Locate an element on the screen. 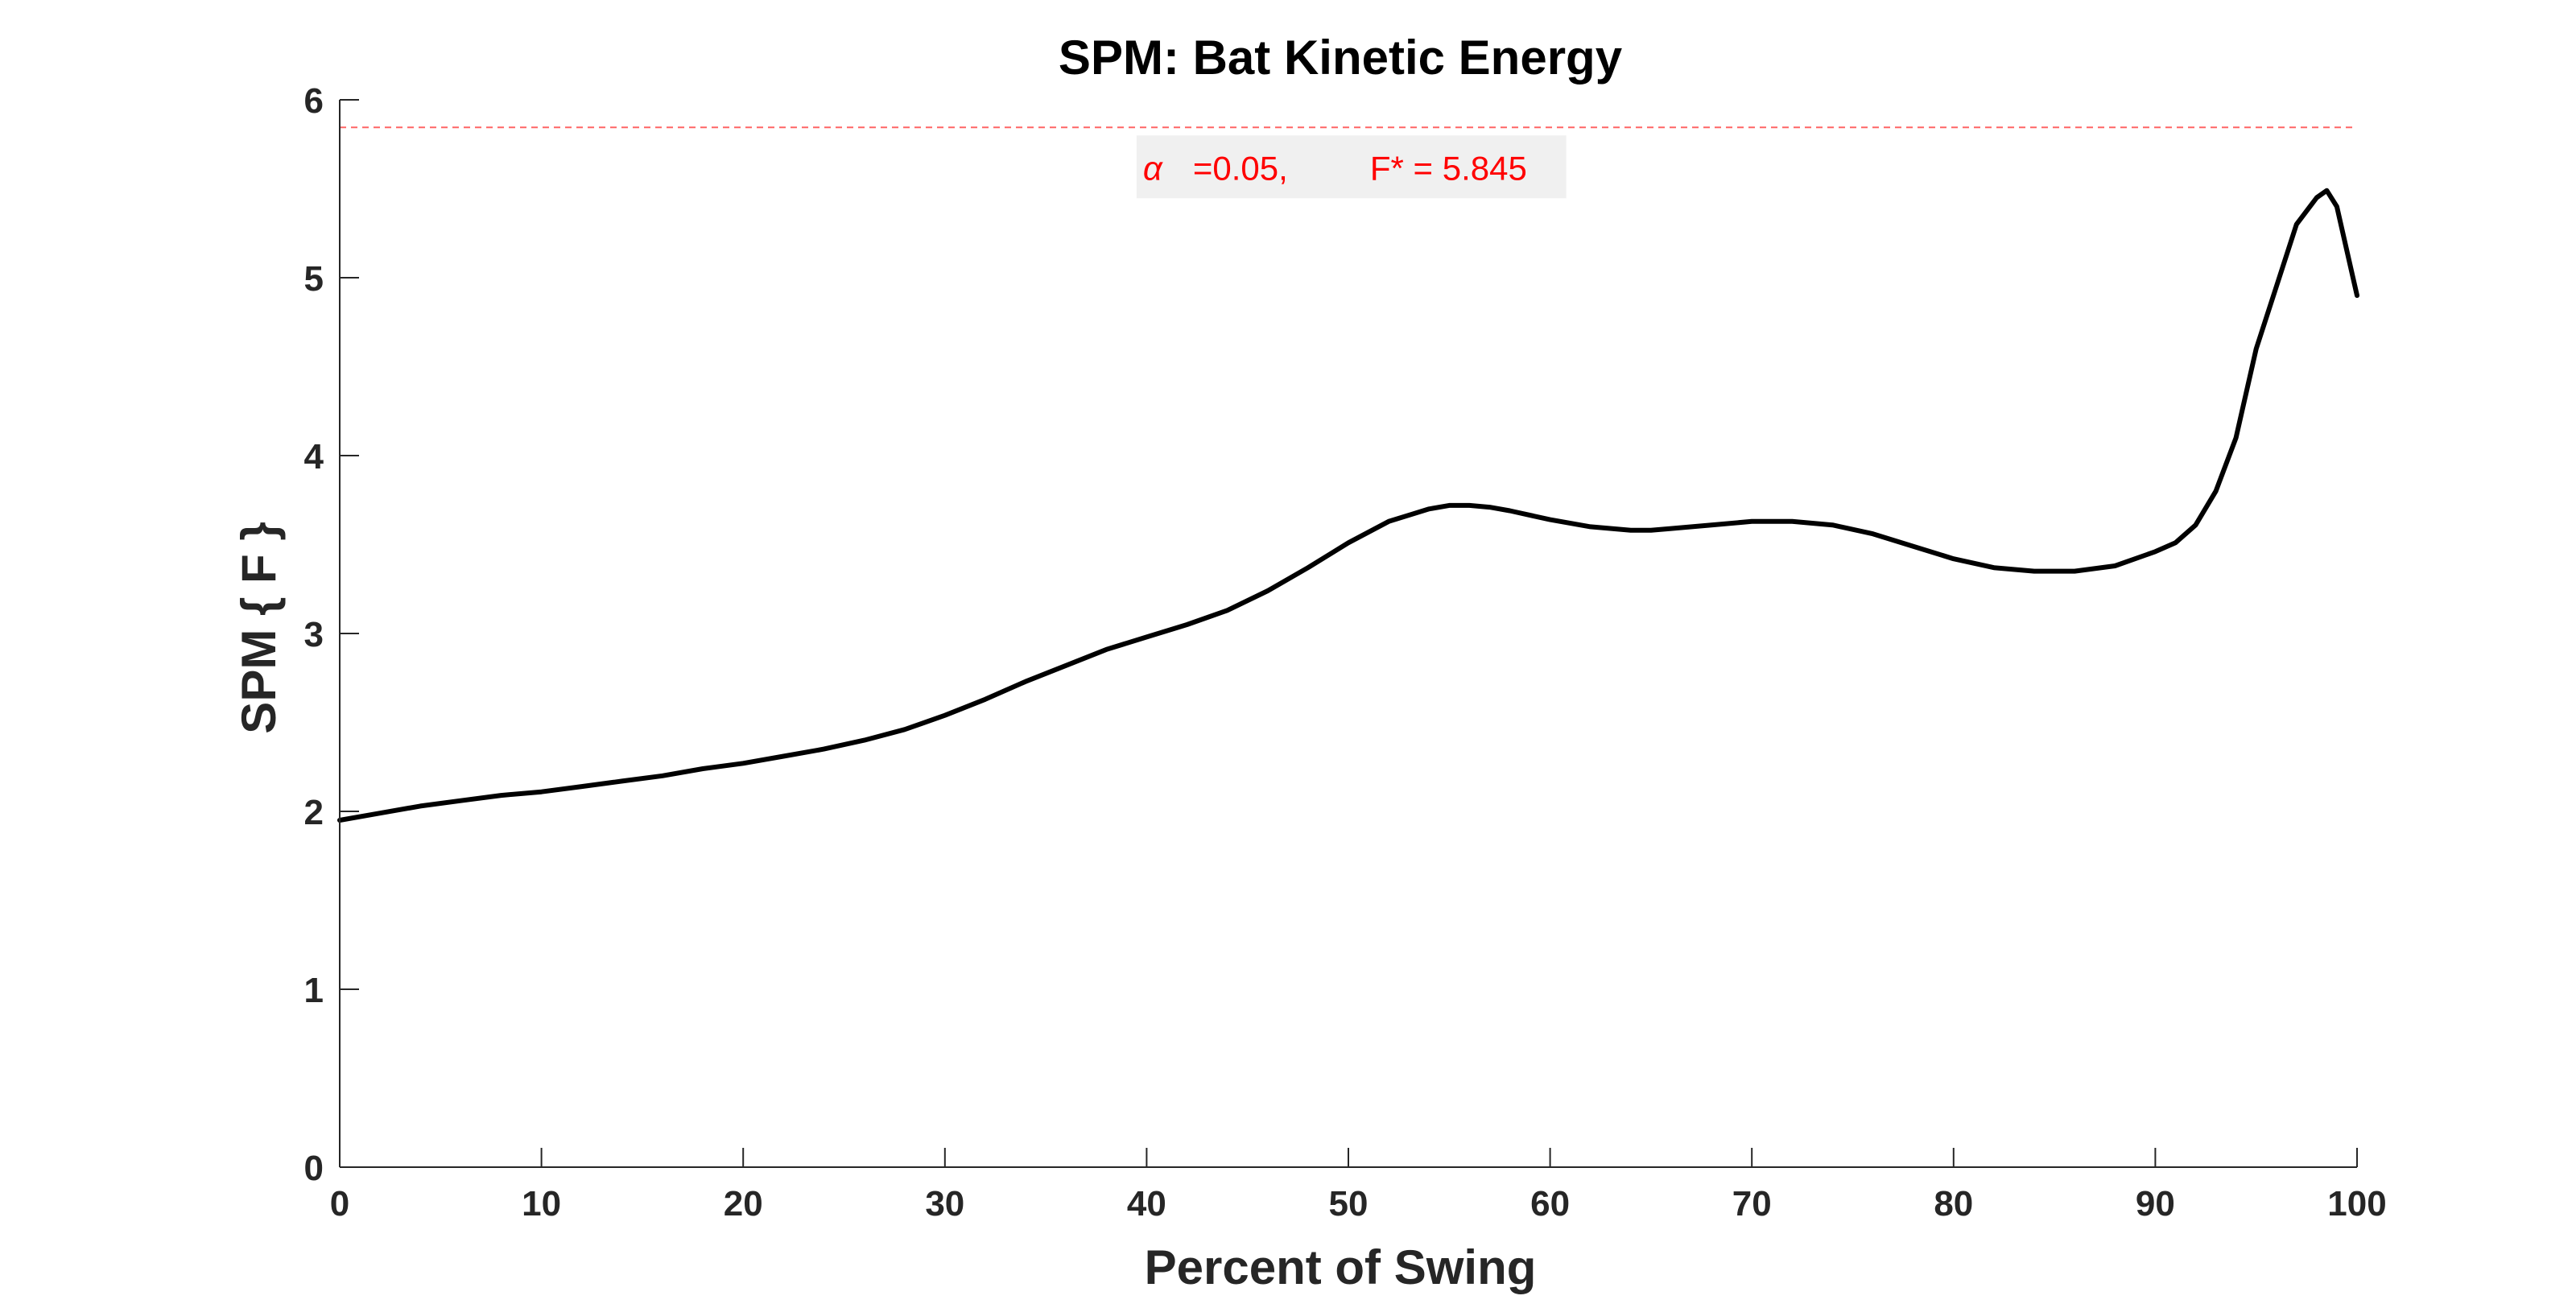  threshold-f-value: F* = 5.845 is located at coordinates (1448, 168).